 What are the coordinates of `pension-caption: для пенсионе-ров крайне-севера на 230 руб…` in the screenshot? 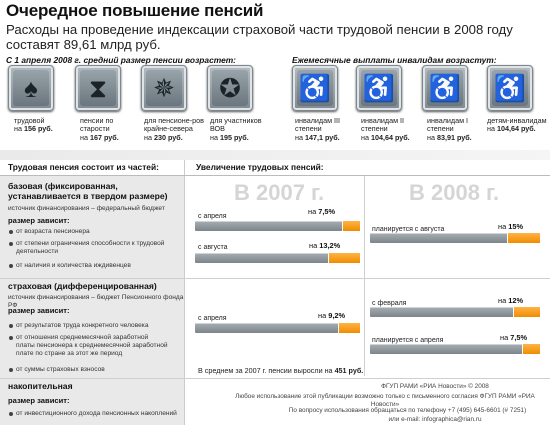 It's located at (174, 129).